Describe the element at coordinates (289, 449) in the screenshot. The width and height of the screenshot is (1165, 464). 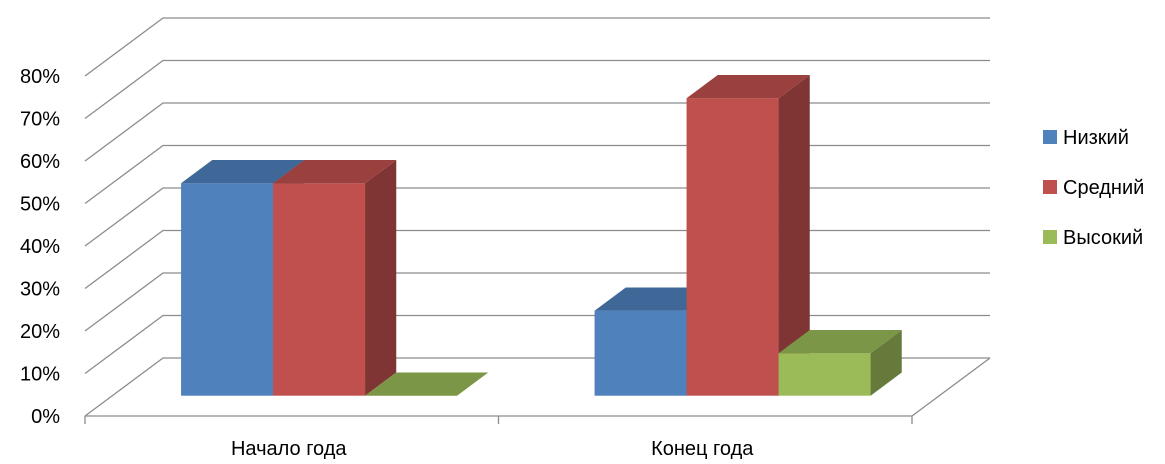
I see `x-category-label: Начало года` at that location.